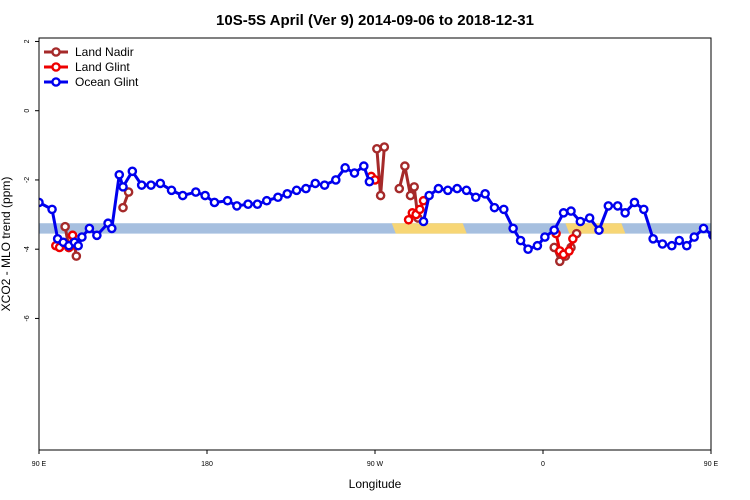 The height and width of the screenshot is (500, 750). I want to click on surface-band, so click(375, 228).